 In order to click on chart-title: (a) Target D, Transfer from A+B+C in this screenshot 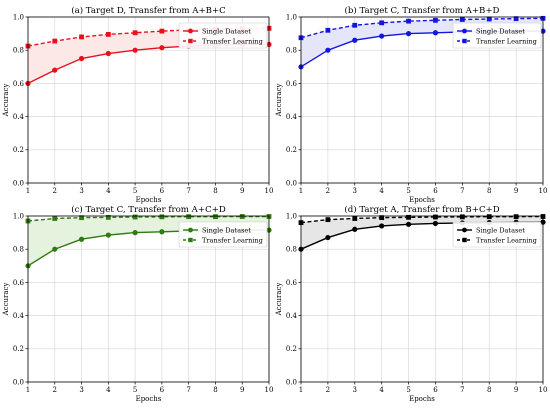, I will do `click(148, 10)`.